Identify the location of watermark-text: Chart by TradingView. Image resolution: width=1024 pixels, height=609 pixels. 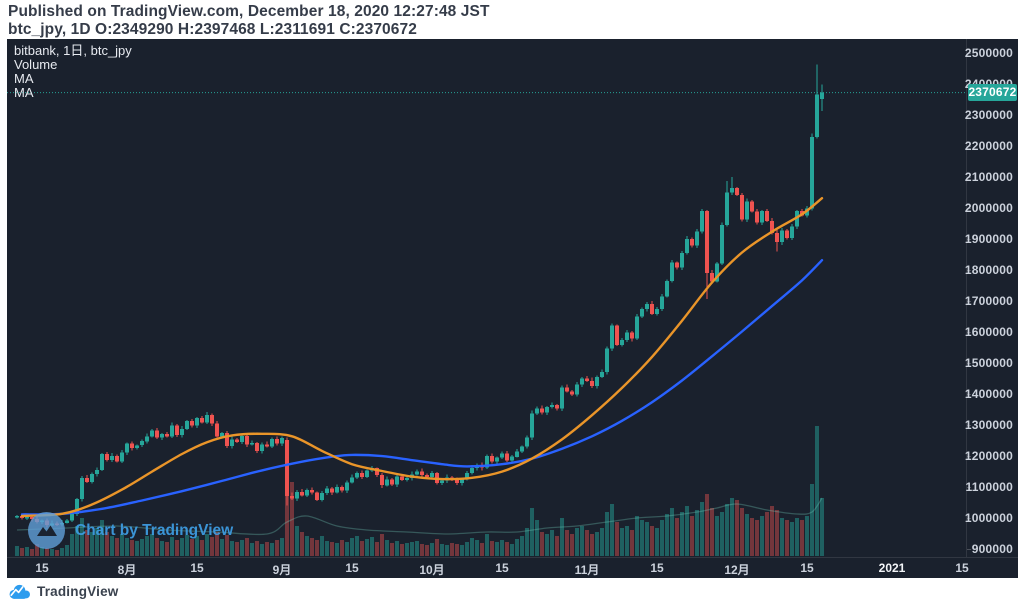
(154, 530).